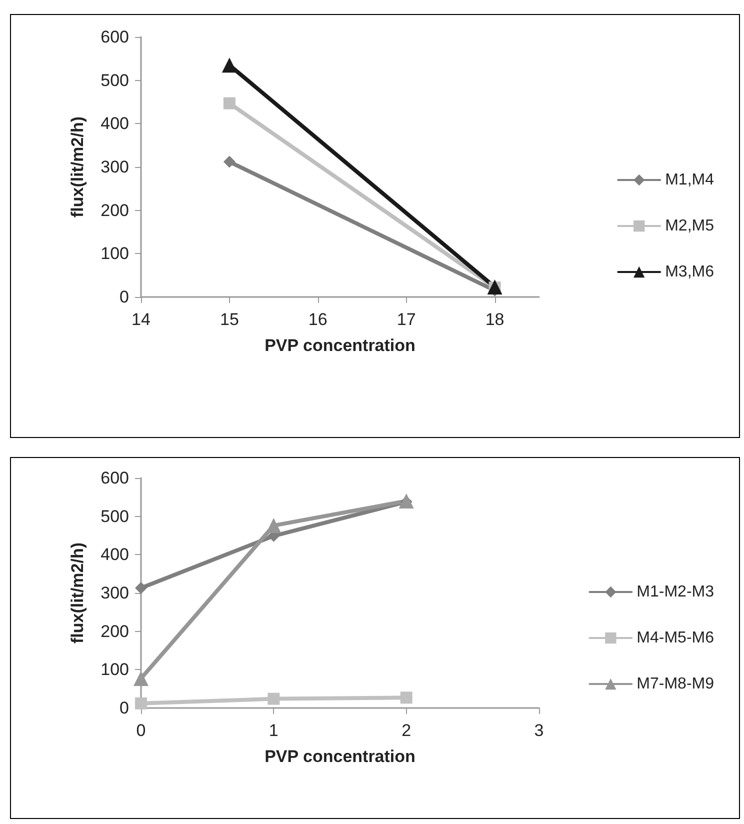 Image resolution: width=744 pixels, height=824 pixels. Describe the element at coordinates (229, 319) in the screenshot. I see `x-tick-label: 15` at that location.